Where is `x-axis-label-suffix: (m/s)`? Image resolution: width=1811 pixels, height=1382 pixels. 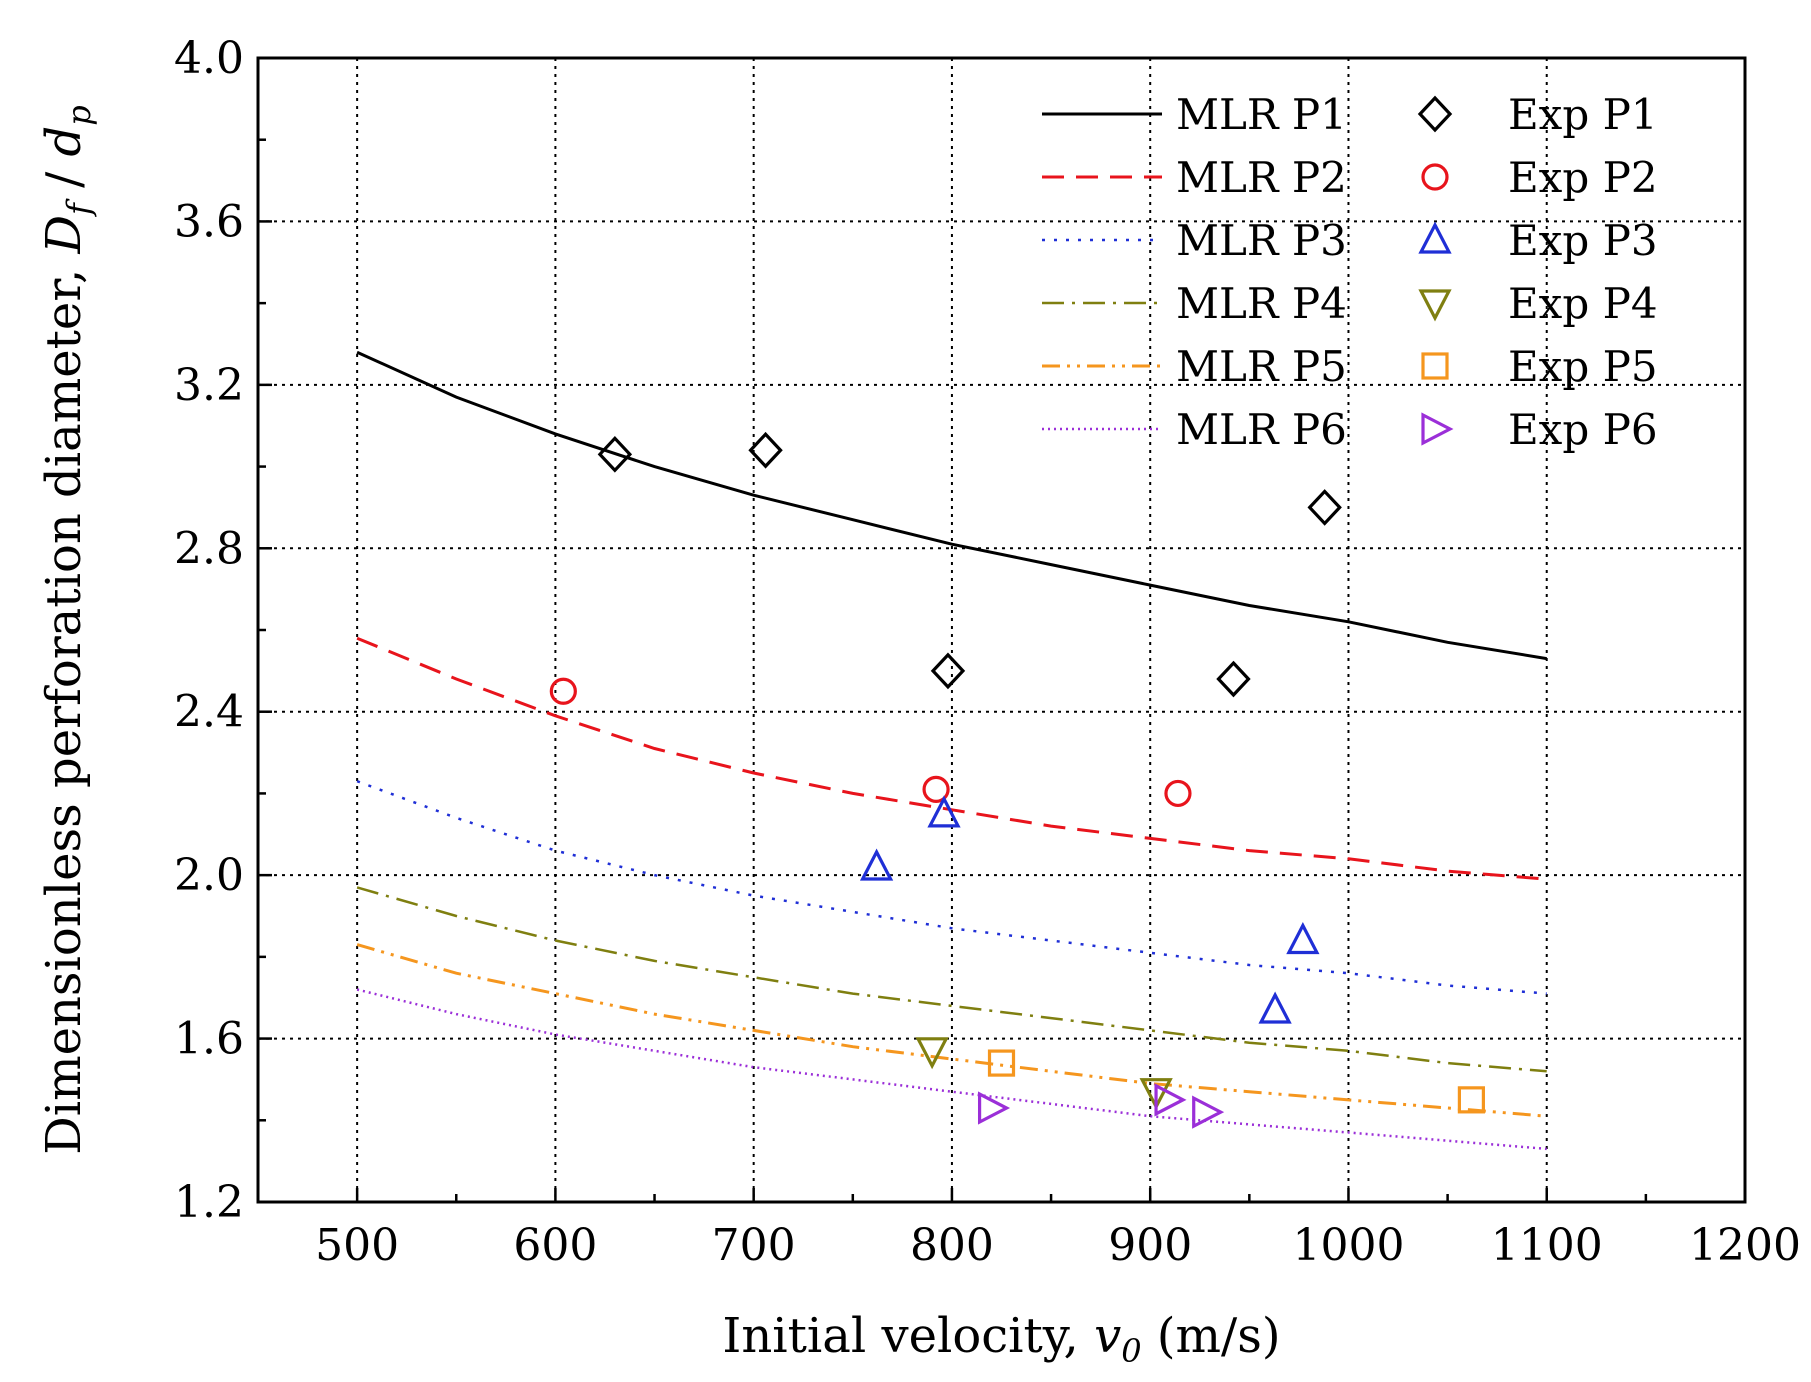
x-axis-label-suffix: (m/s) is located at coordinates (1211, 1336).